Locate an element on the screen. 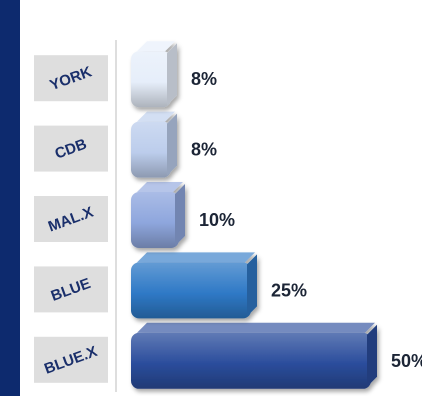 Image resolution: width=422 pixels, height=396 pixels. category-label: YORK is located at coordinates (71, 78).